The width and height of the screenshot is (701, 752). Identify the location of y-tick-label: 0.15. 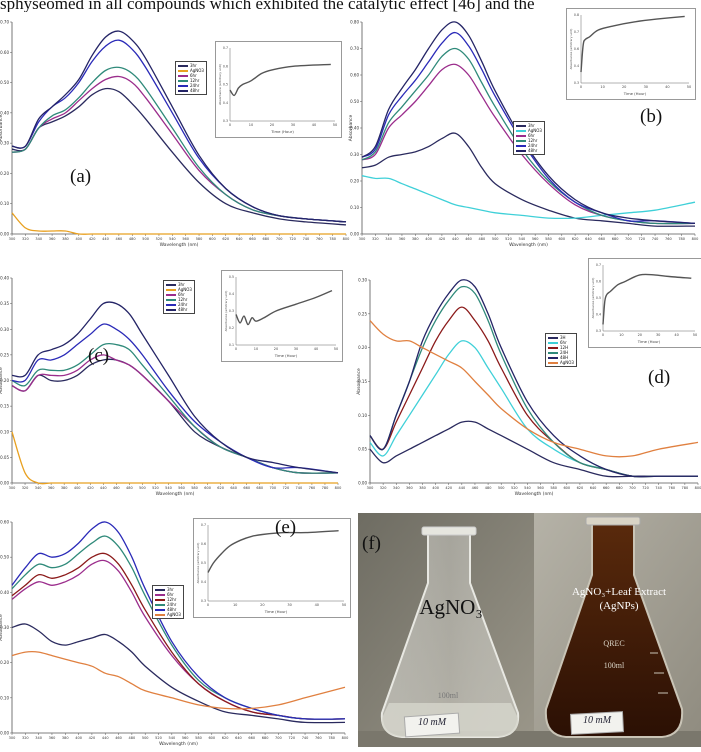
(4, 406).